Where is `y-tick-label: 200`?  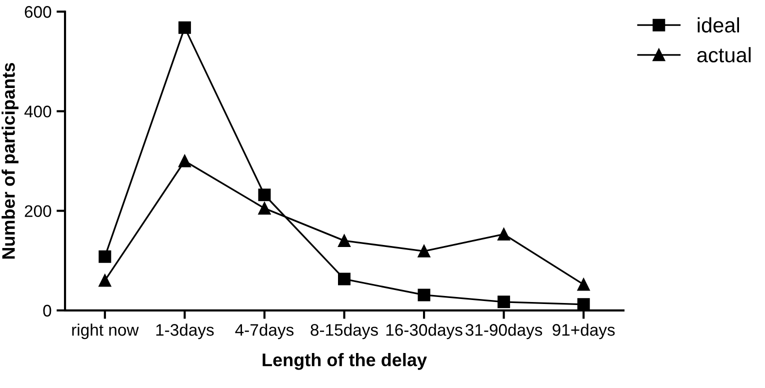 y-tick-label: 200 is located at coordinates (38, 211).